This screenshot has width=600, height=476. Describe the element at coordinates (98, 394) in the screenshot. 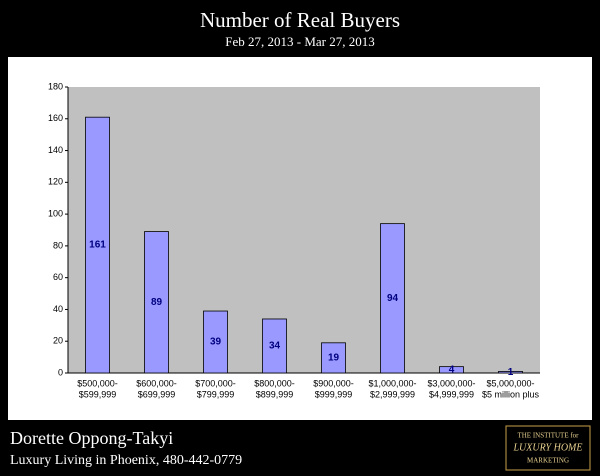

I see `x-tick-label: $599,999` at that location.